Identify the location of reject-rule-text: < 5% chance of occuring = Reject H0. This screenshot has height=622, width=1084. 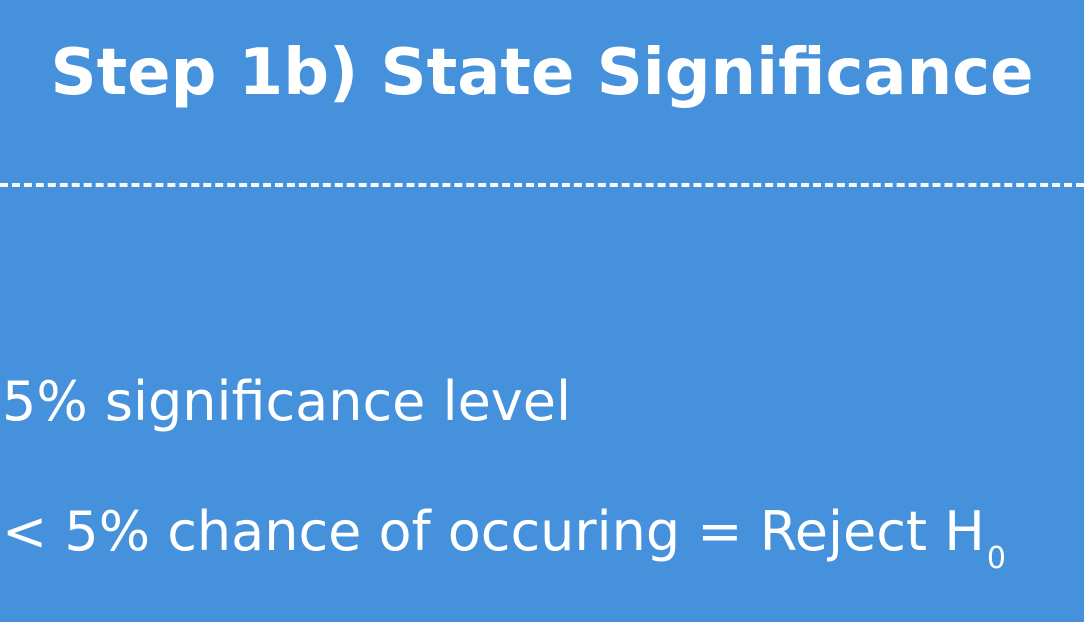
(504, 536).